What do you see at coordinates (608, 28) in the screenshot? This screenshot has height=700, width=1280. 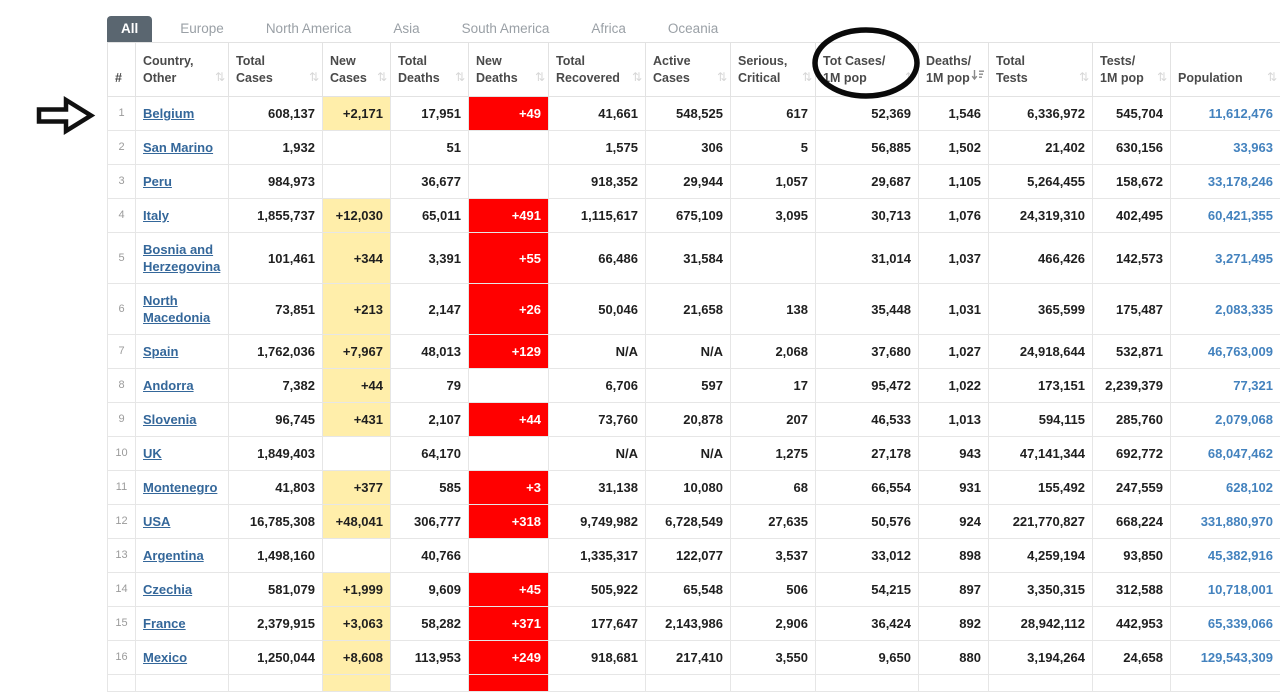 I see `tab-africa: Africa` at bounding box center [608, 28].